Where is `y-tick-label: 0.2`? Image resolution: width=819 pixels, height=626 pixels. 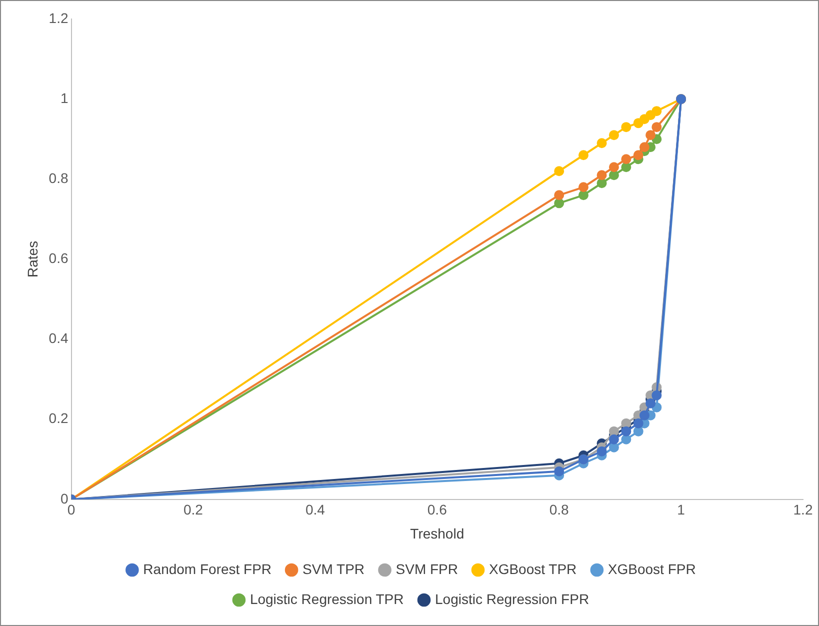 y-tick-label: 0.2 is located at coordinates (58, 418).